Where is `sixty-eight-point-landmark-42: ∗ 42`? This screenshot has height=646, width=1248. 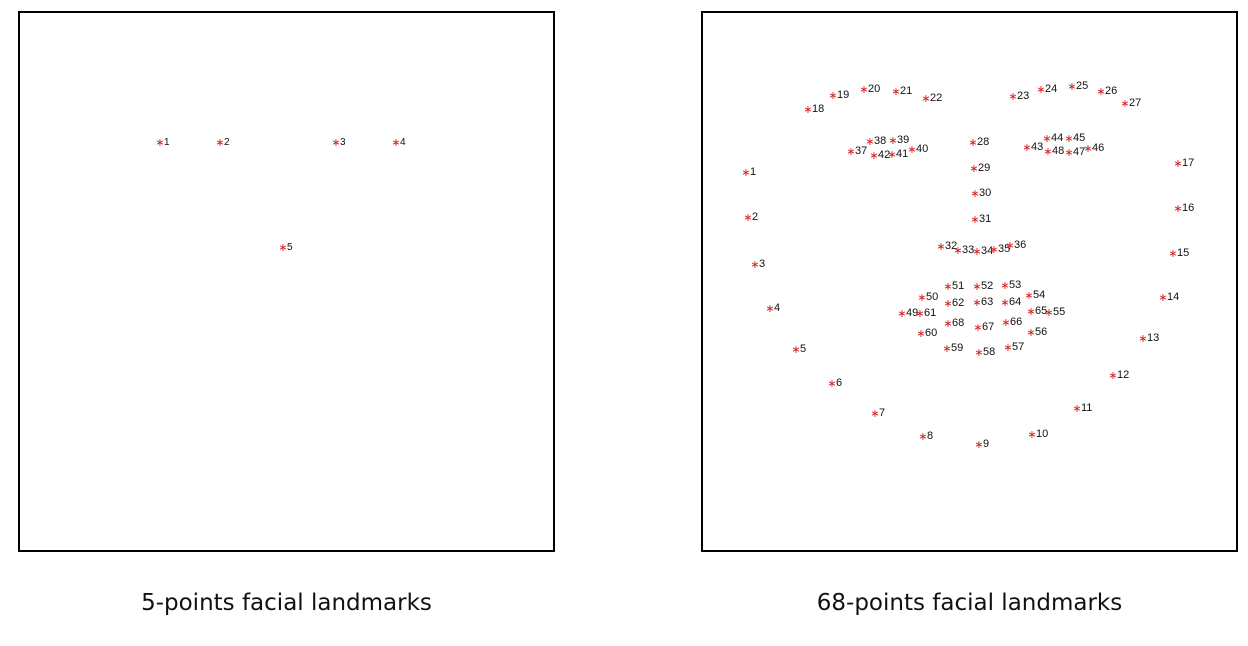 sixty-eight-point-landmark-42: ∗ 42 is located at coordinates (879, 155).